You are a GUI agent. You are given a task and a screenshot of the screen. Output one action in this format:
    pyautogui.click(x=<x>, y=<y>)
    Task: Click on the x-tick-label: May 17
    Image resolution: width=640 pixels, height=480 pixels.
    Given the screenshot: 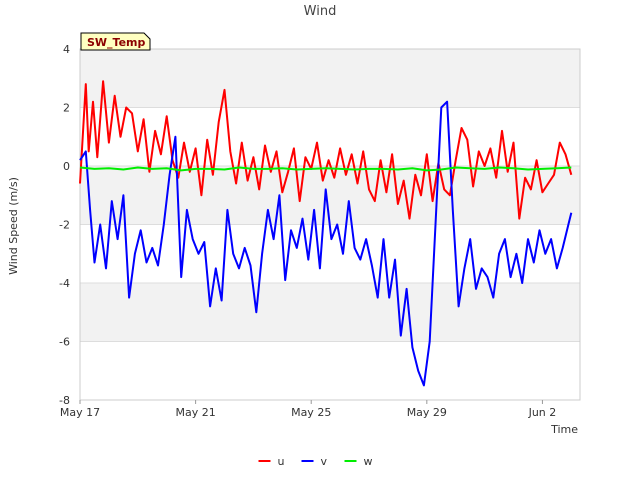 What is the action you would take?
    pyautogui.click(x=80, y=412)
    